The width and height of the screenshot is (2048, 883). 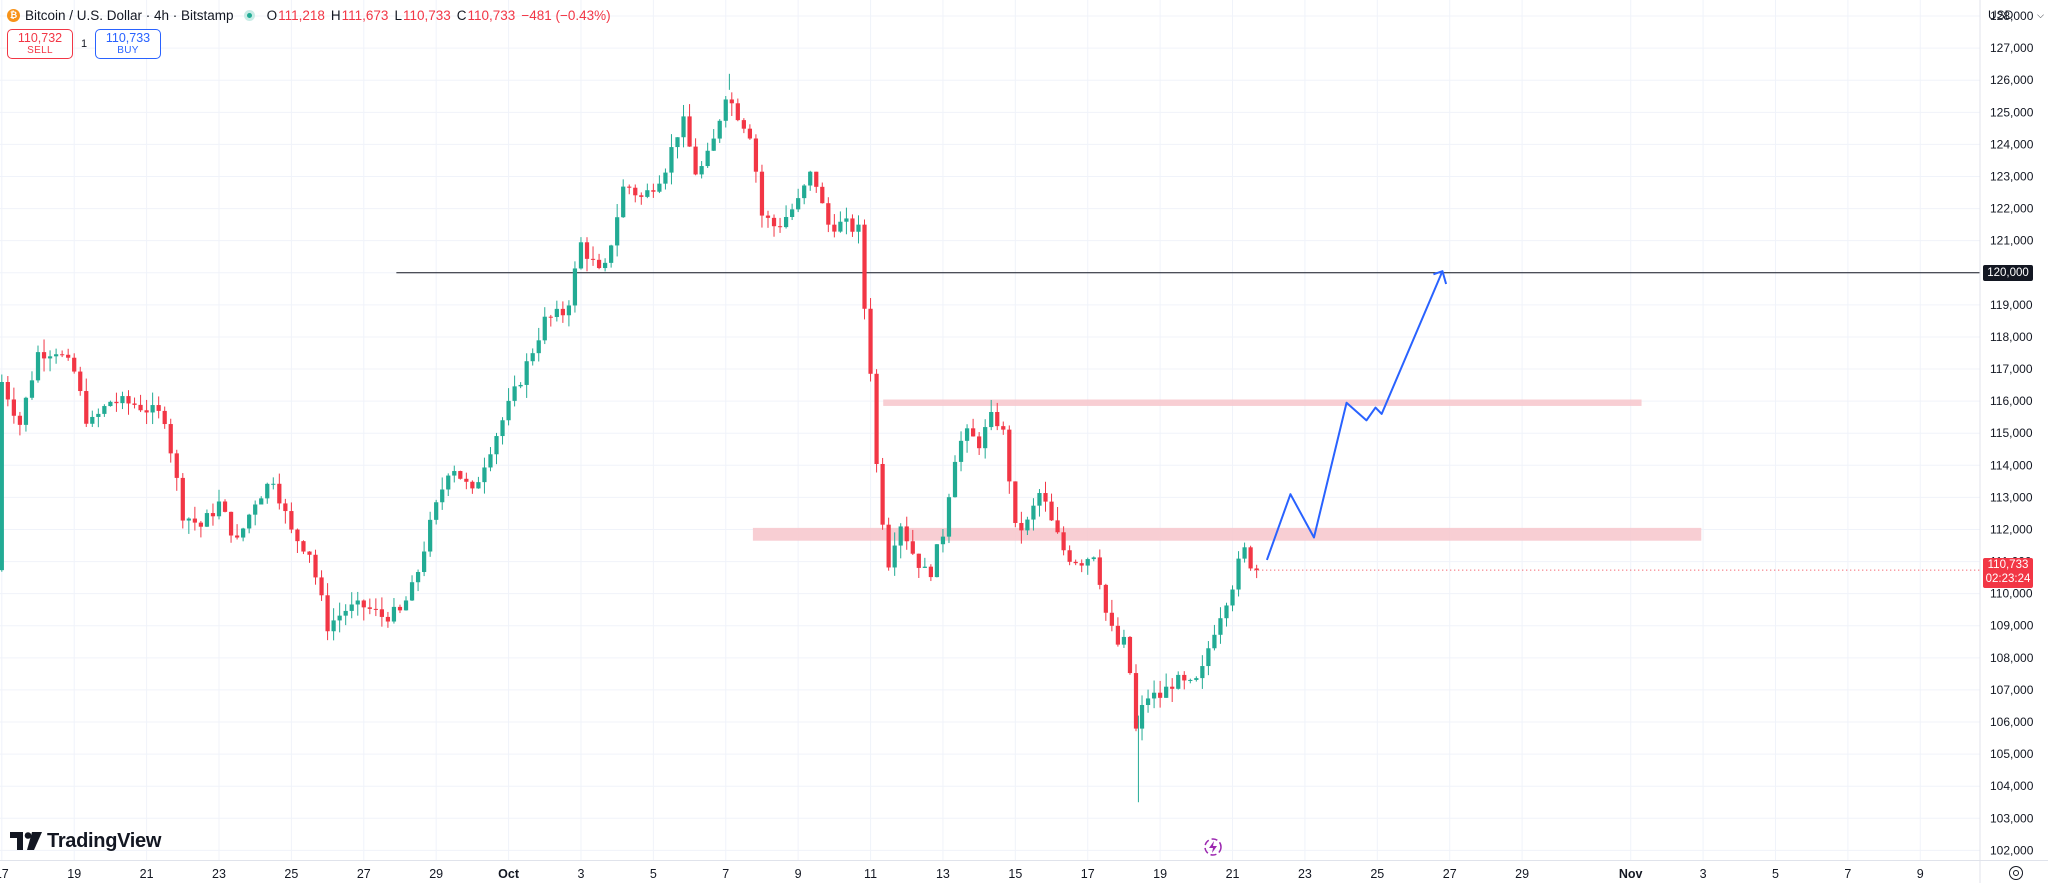 I want to click on tradingview-logo: TradingView, so click(x=85, y=841).